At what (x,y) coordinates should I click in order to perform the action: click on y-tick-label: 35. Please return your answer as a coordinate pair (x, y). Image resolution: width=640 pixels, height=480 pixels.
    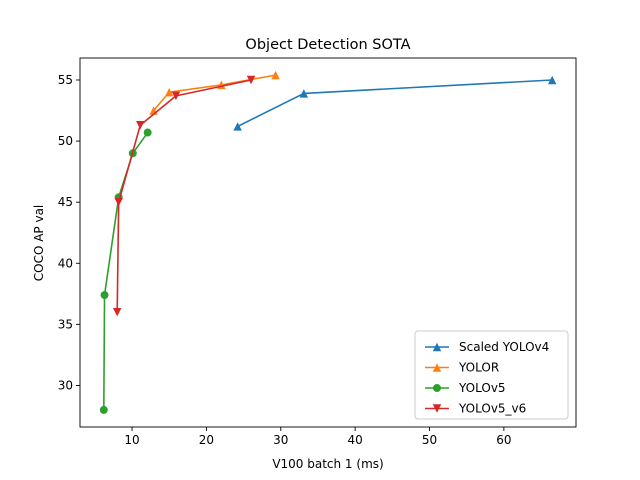
    Looking at the image, I should click on (65, 324).